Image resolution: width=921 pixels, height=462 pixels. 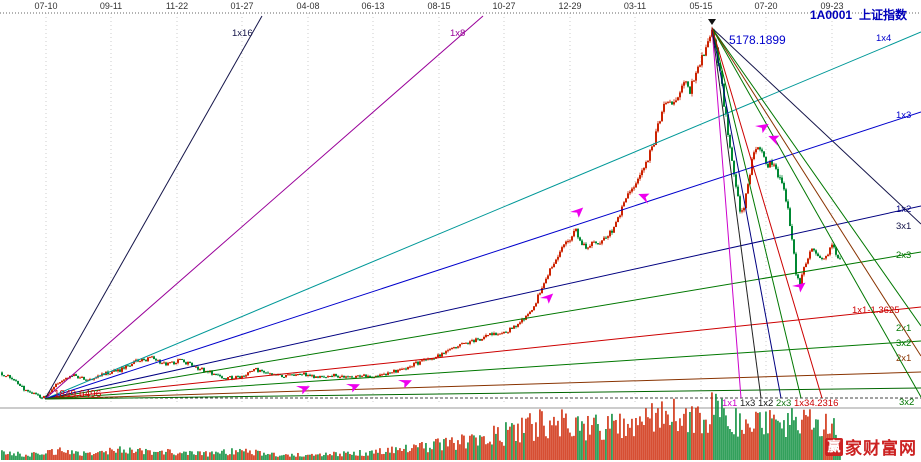 I want to click on chart-title: 1A0001 上证指数, so click(x=858, y=14).